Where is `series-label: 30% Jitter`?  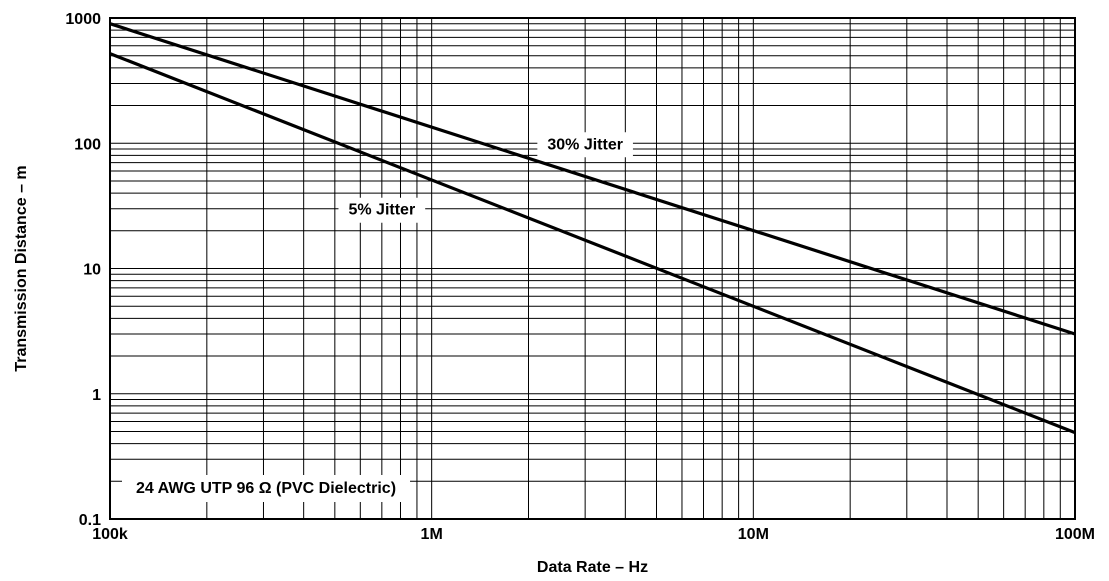
series-label: 30% Jitter is located at coordinates (585, 144).